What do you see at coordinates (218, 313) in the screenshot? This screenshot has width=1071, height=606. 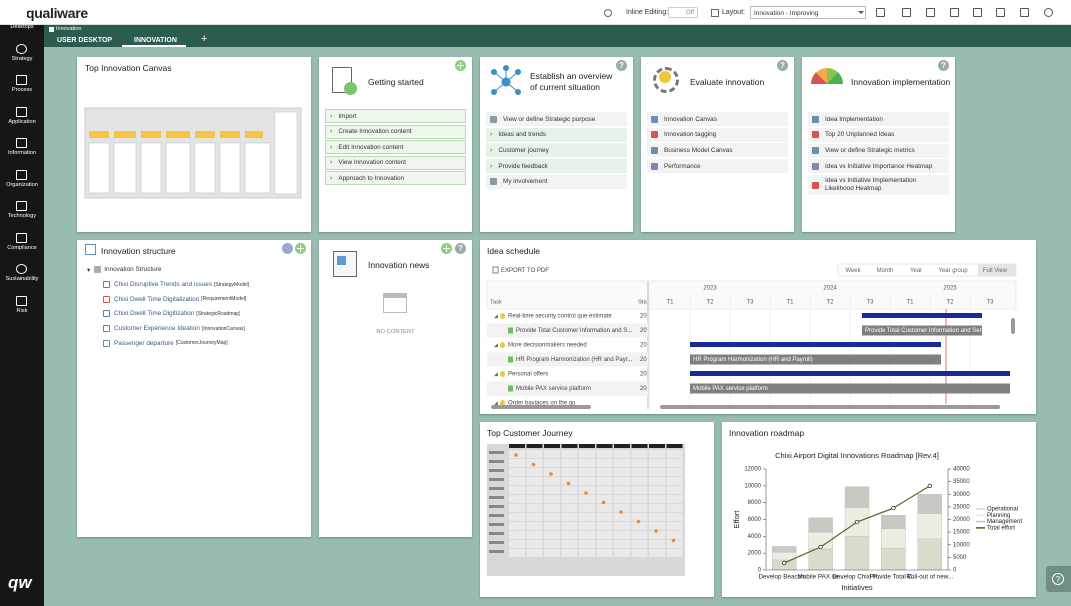 I see `tree-item-type: [StrategicRoadmap]` at bounding box center [218, 313].